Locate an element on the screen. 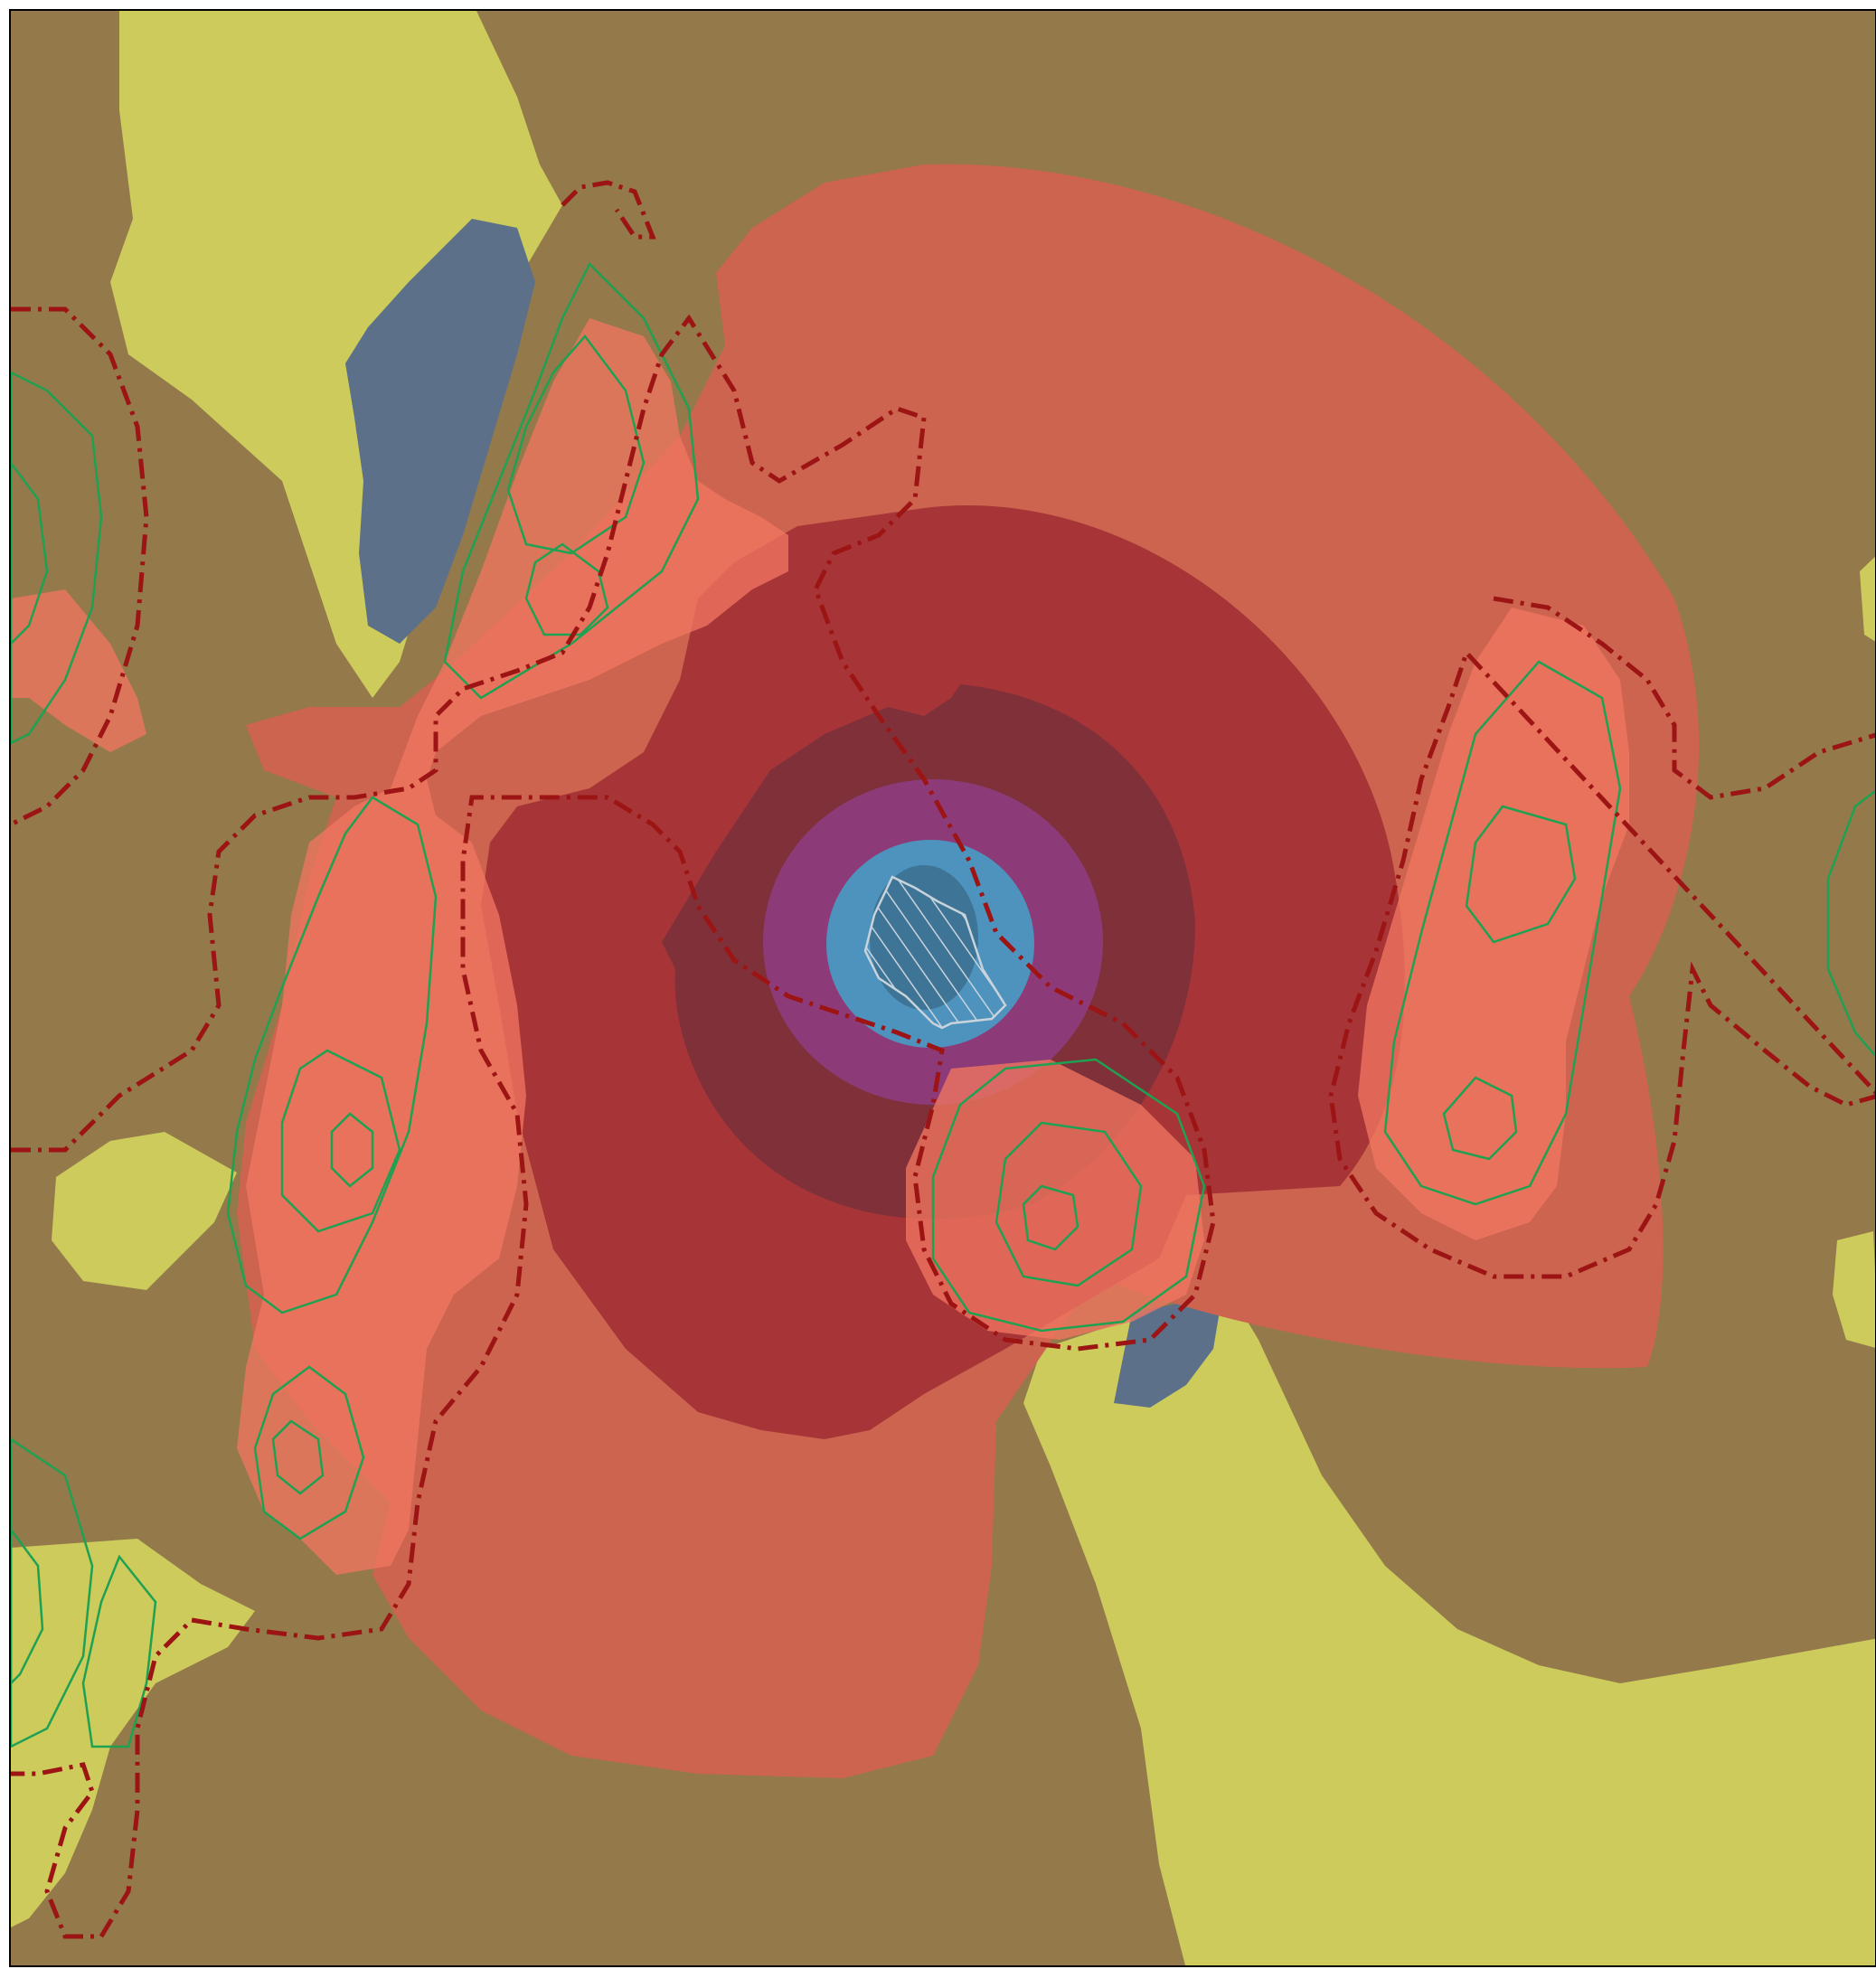  water-body-south is located at coordinates (1168, 1352).